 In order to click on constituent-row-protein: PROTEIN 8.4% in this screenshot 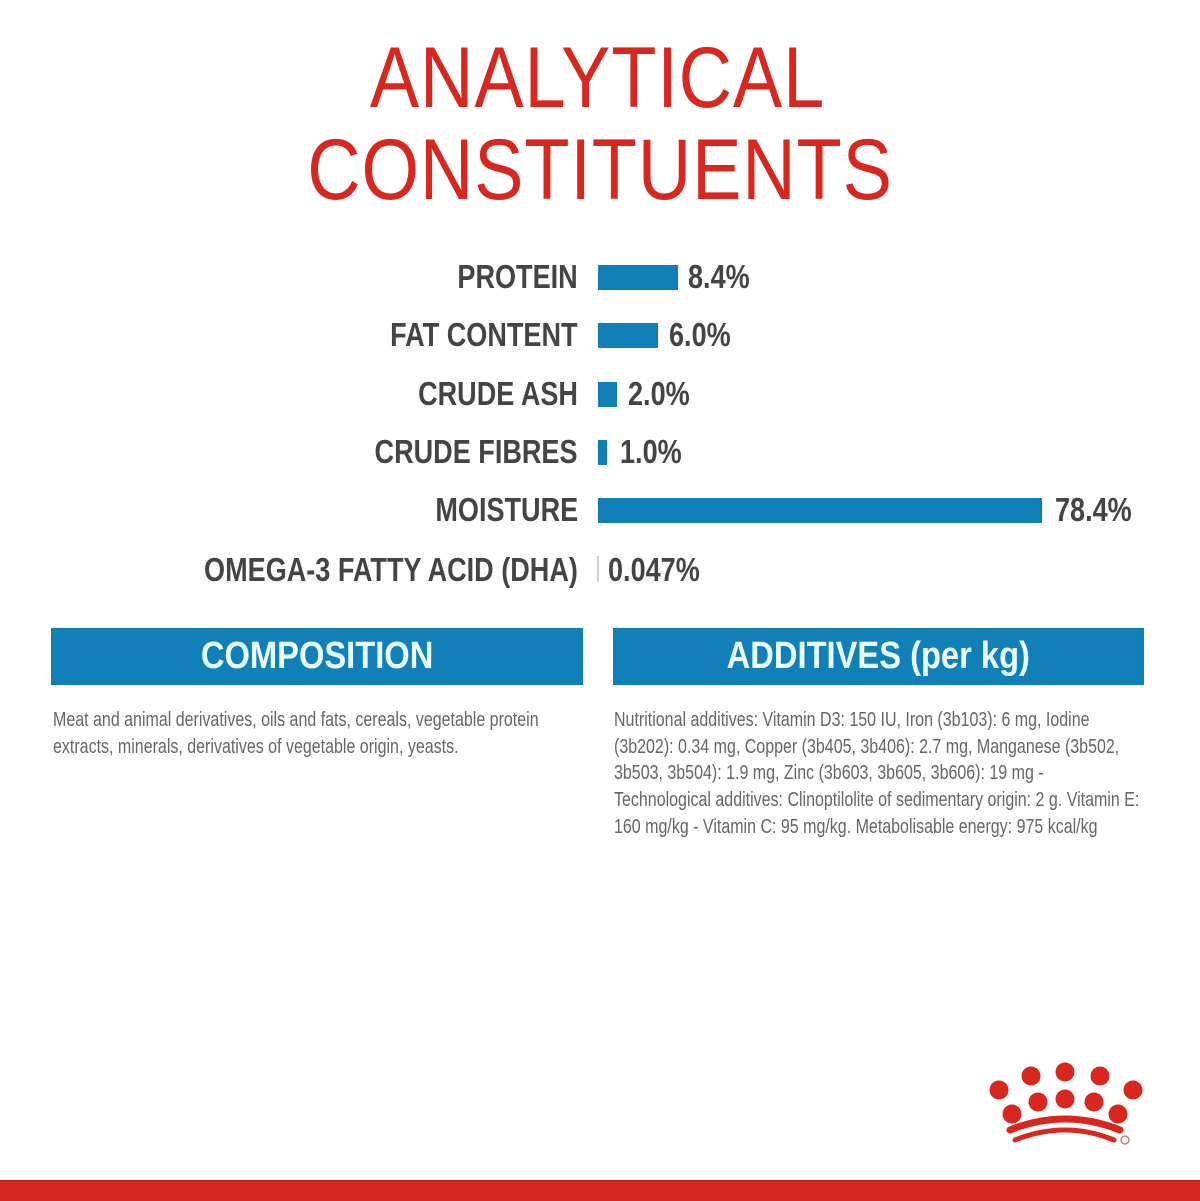, I will do `click(600, 277)`.